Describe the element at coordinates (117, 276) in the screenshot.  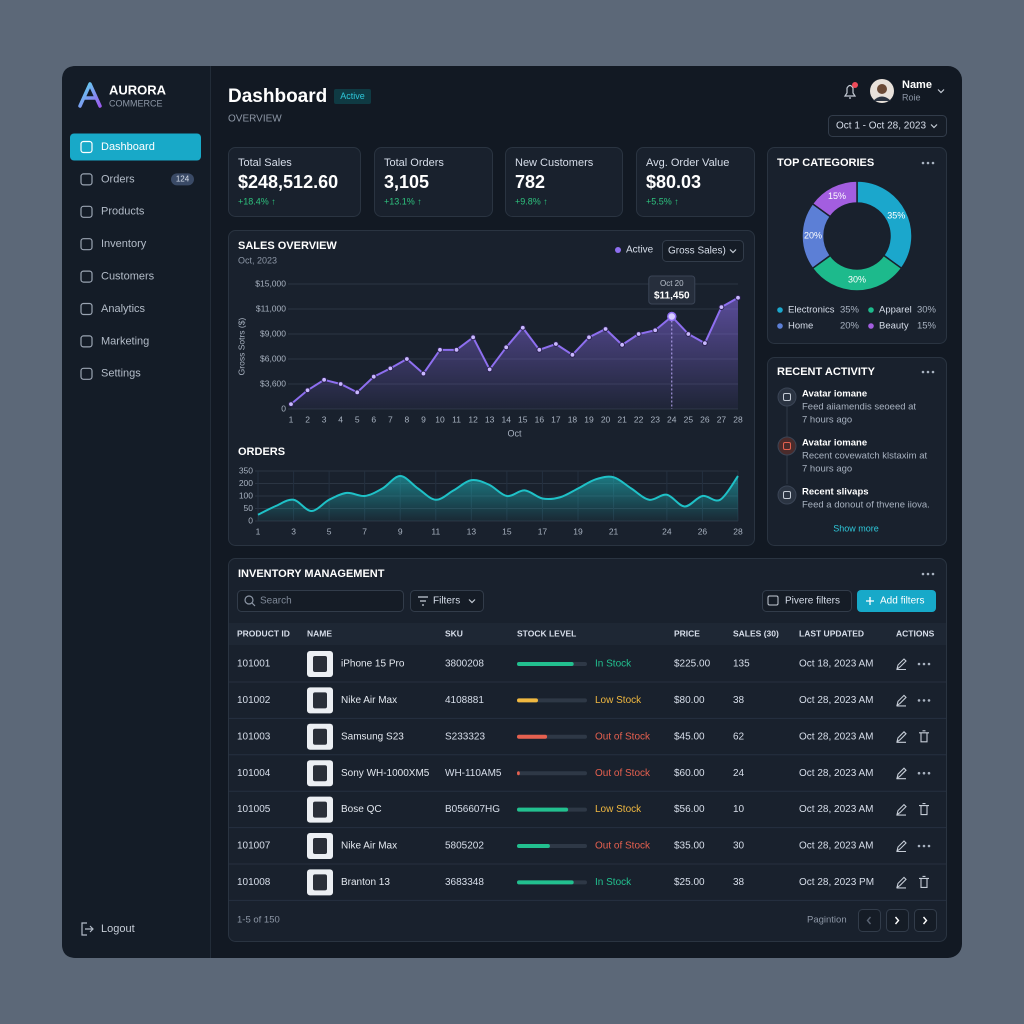
I see `nav-item: Customers` at that location.